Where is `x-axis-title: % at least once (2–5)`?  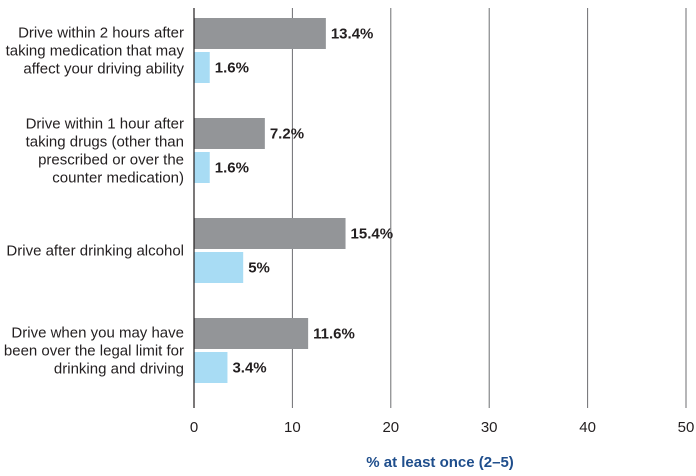
x-axis-title: % at least once (2–5) is located at coordinates (440, 462).